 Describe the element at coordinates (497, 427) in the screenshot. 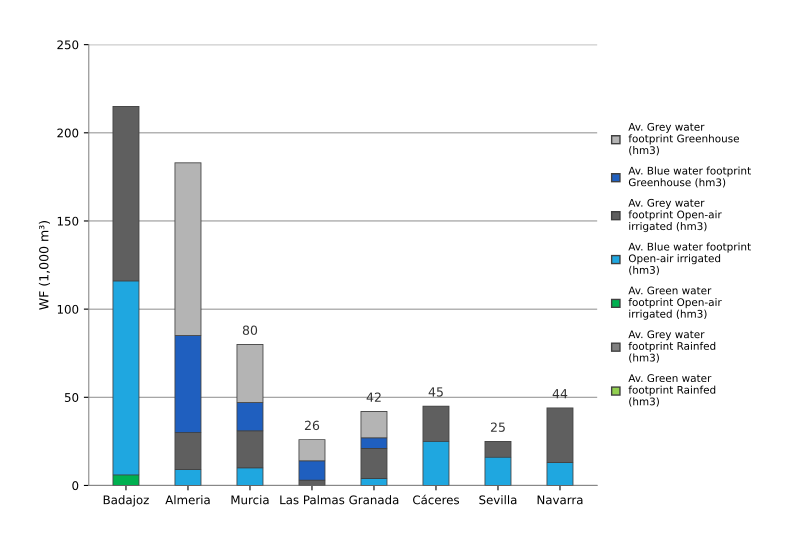

I see `total-label: 25` at that location.